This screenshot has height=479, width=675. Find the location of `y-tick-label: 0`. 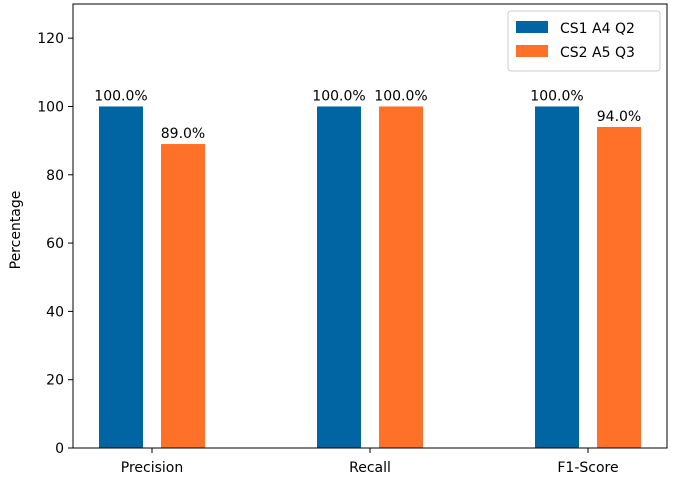

y-tick-label: 0 is located at coordinates (59, 449).